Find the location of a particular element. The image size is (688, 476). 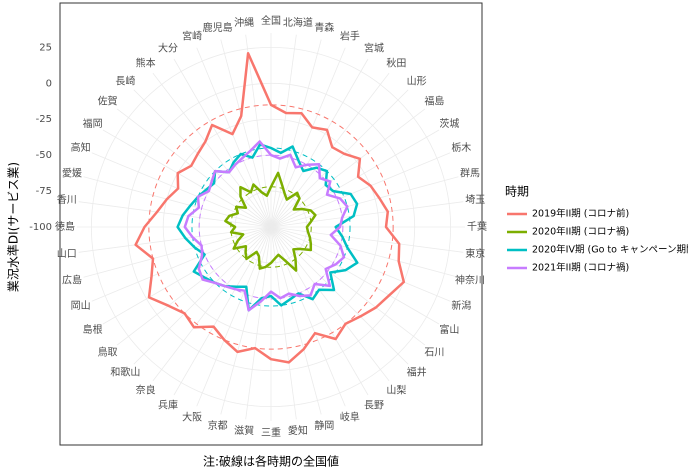

category-label: 福島 is located at coordinates (434, 101).